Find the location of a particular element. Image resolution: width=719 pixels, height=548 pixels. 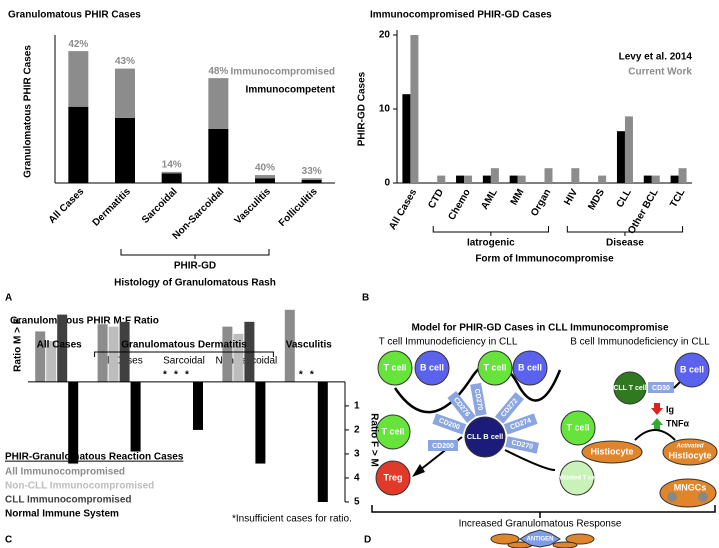

y-tick-label: 0 is located at coordinates (387, 183).